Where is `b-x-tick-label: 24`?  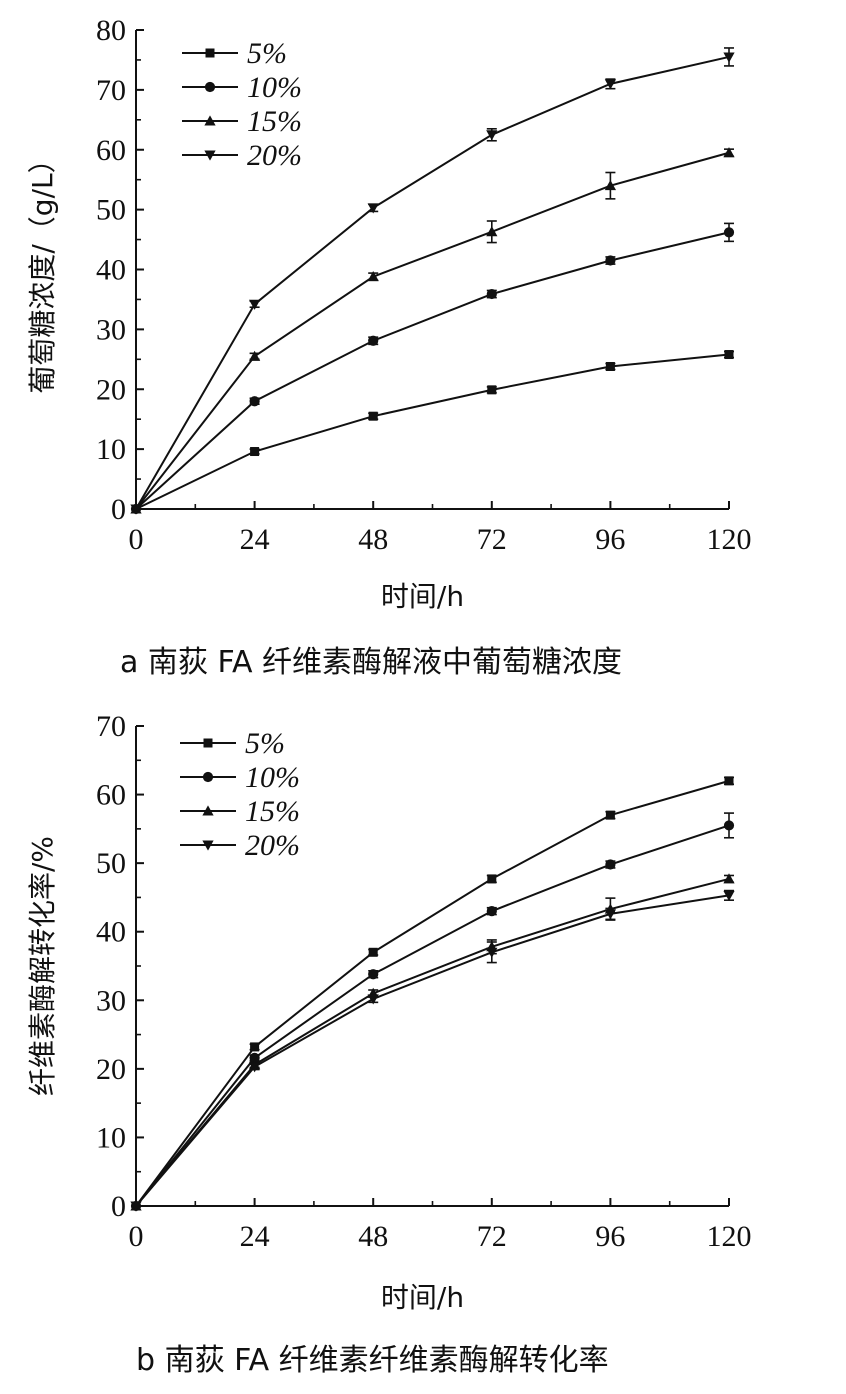 b-x-tick-label: 24 is located at coordinates (255, 1236).